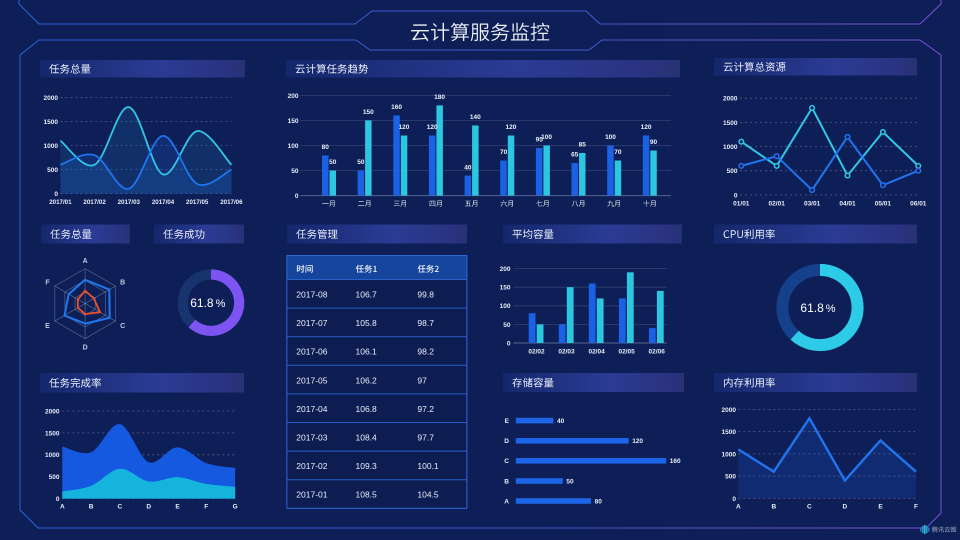  I want to click on svg-text: 180, so click(439, 97).